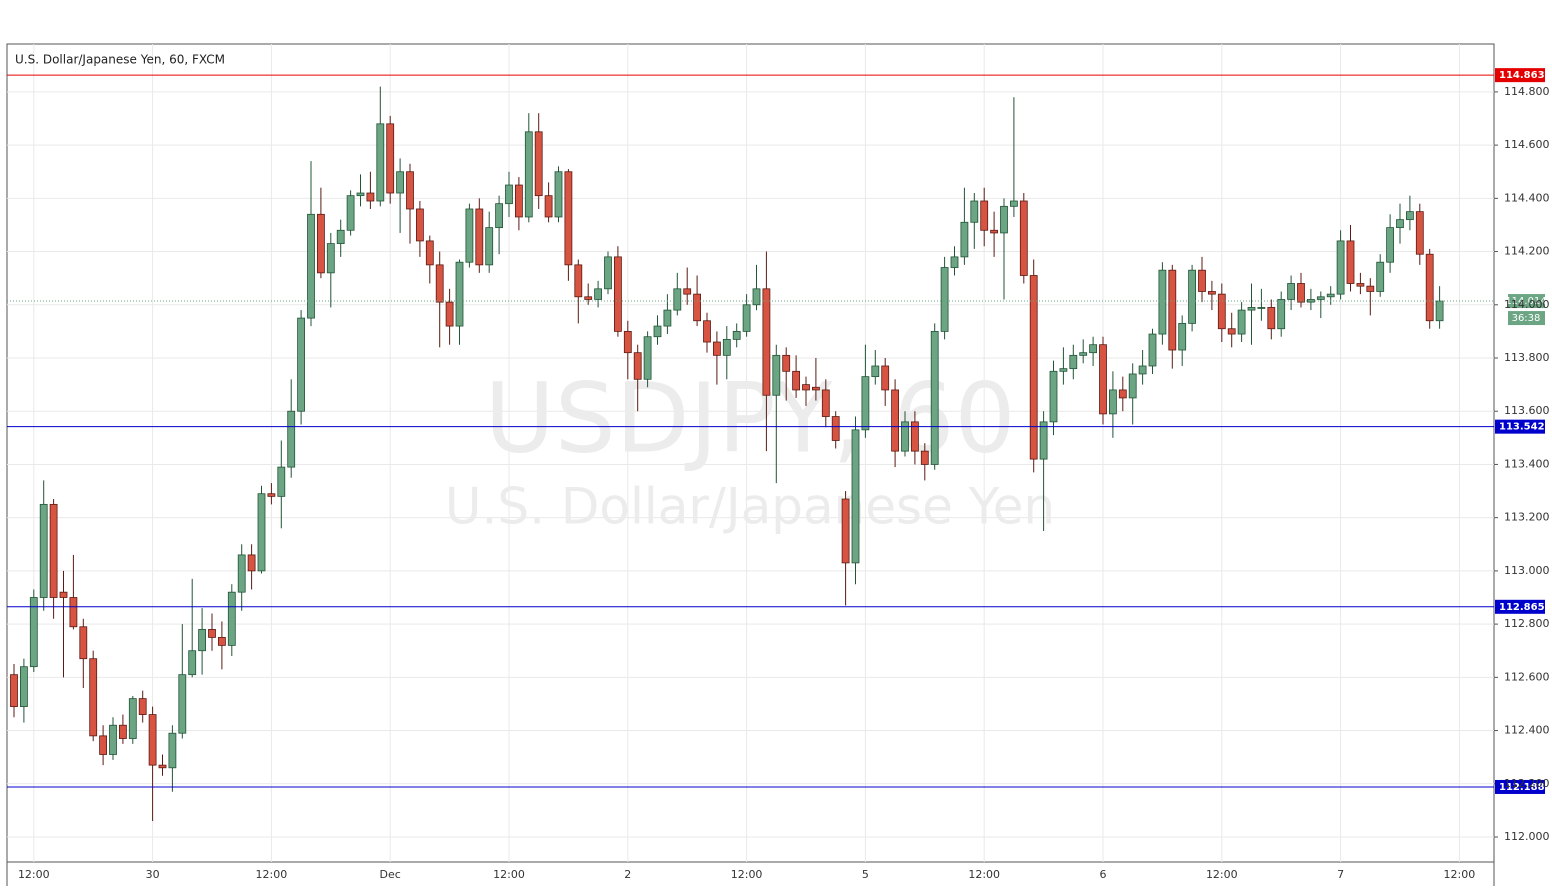 The height and width of the screenshot is (890, 1552). Describe the element at coordinates (1527, 676) in the screenshot. I see `y-tick-label: 112.600` at that location.